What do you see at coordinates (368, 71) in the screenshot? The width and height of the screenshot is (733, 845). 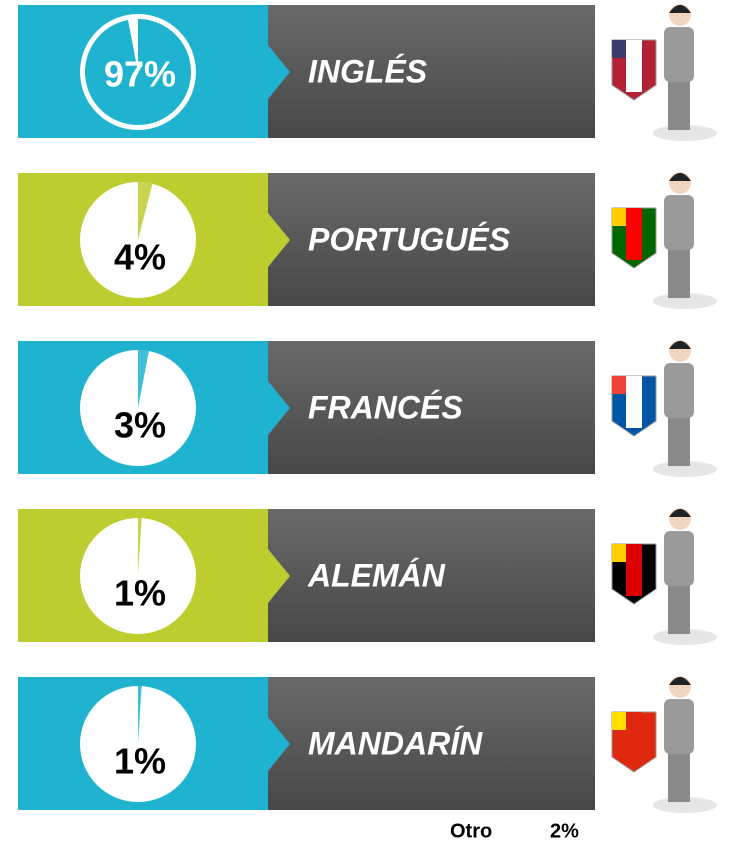 I see `language-name: INGLÉS` at bounding box center [368, 71].